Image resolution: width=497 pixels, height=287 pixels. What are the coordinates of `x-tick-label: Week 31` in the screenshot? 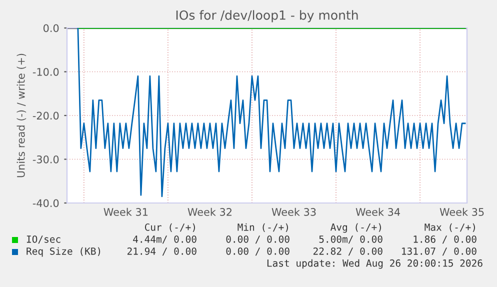 It's located at (126, 212).